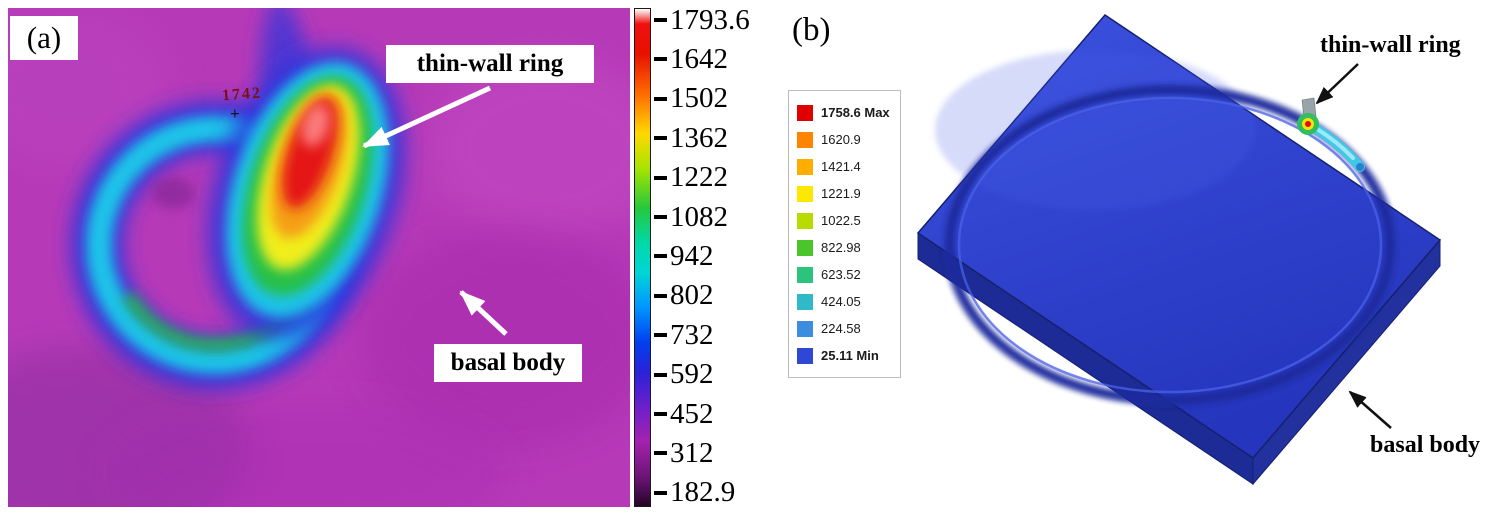  Describe the element at coordinates (692, 295) in the screenshot. I see `colorbar-tick-label: 802` at that location.